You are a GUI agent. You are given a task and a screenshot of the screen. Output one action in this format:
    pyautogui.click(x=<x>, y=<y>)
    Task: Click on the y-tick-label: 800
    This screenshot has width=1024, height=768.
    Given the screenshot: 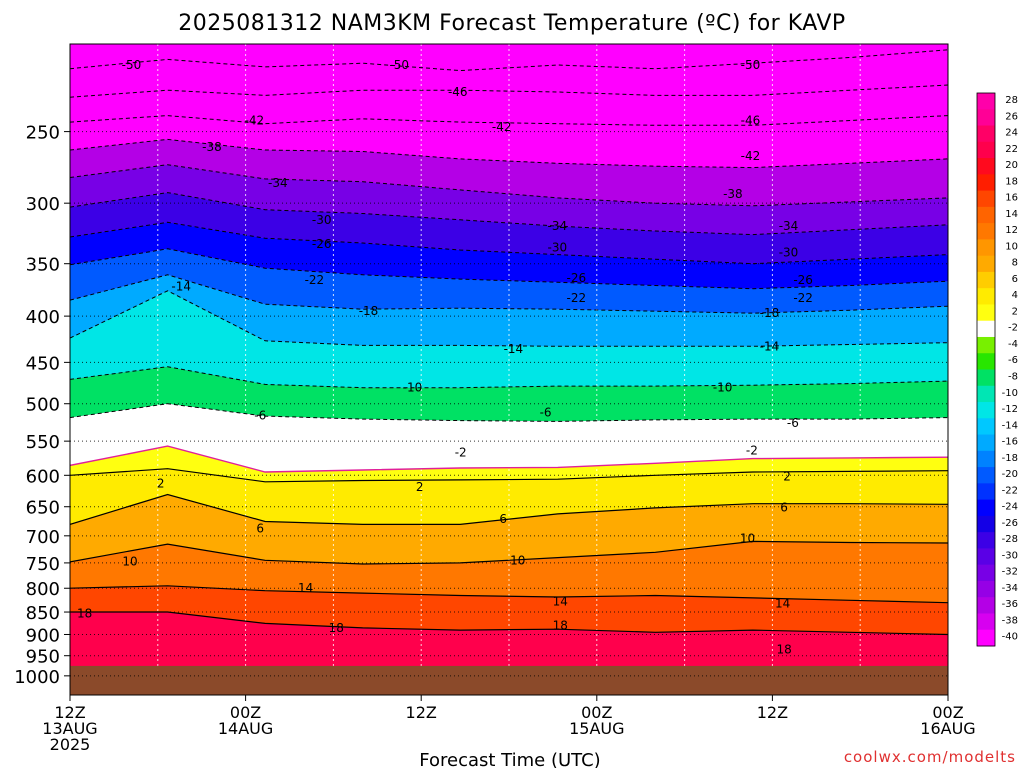 What is the action you would take?
    pyautogui.click(x=43, y=589)
    